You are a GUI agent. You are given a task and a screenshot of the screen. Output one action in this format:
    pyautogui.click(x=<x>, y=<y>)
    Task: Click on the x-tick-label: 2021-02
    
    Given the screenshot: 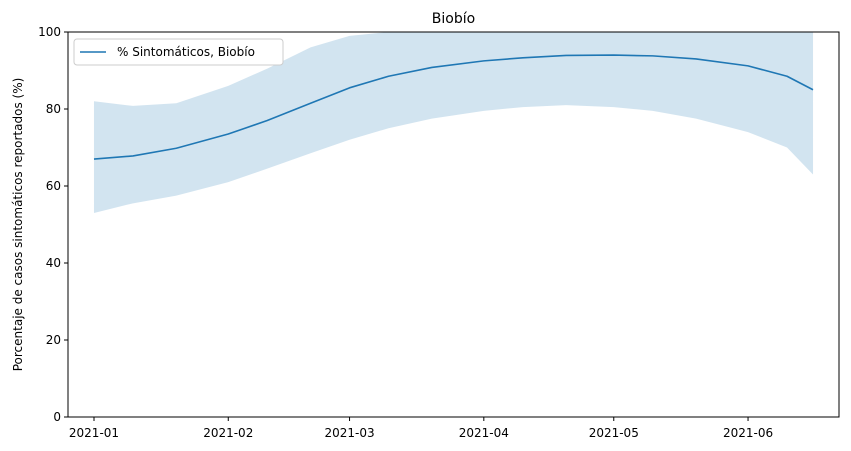 What is the action you would take?
    pyautogui.click(x=228, y=433)
    